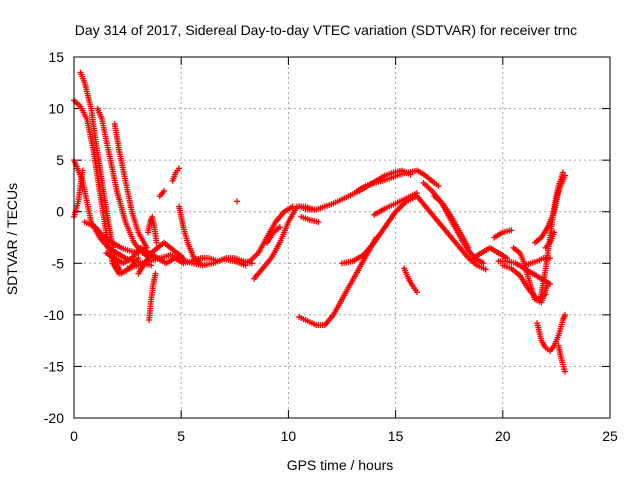 The height and width of the screenshot is (480, 640). What do you see at coordinates (54, 418) in the screenshot?
I see `y-tick-label: -20` at bounding box center [54, 418].